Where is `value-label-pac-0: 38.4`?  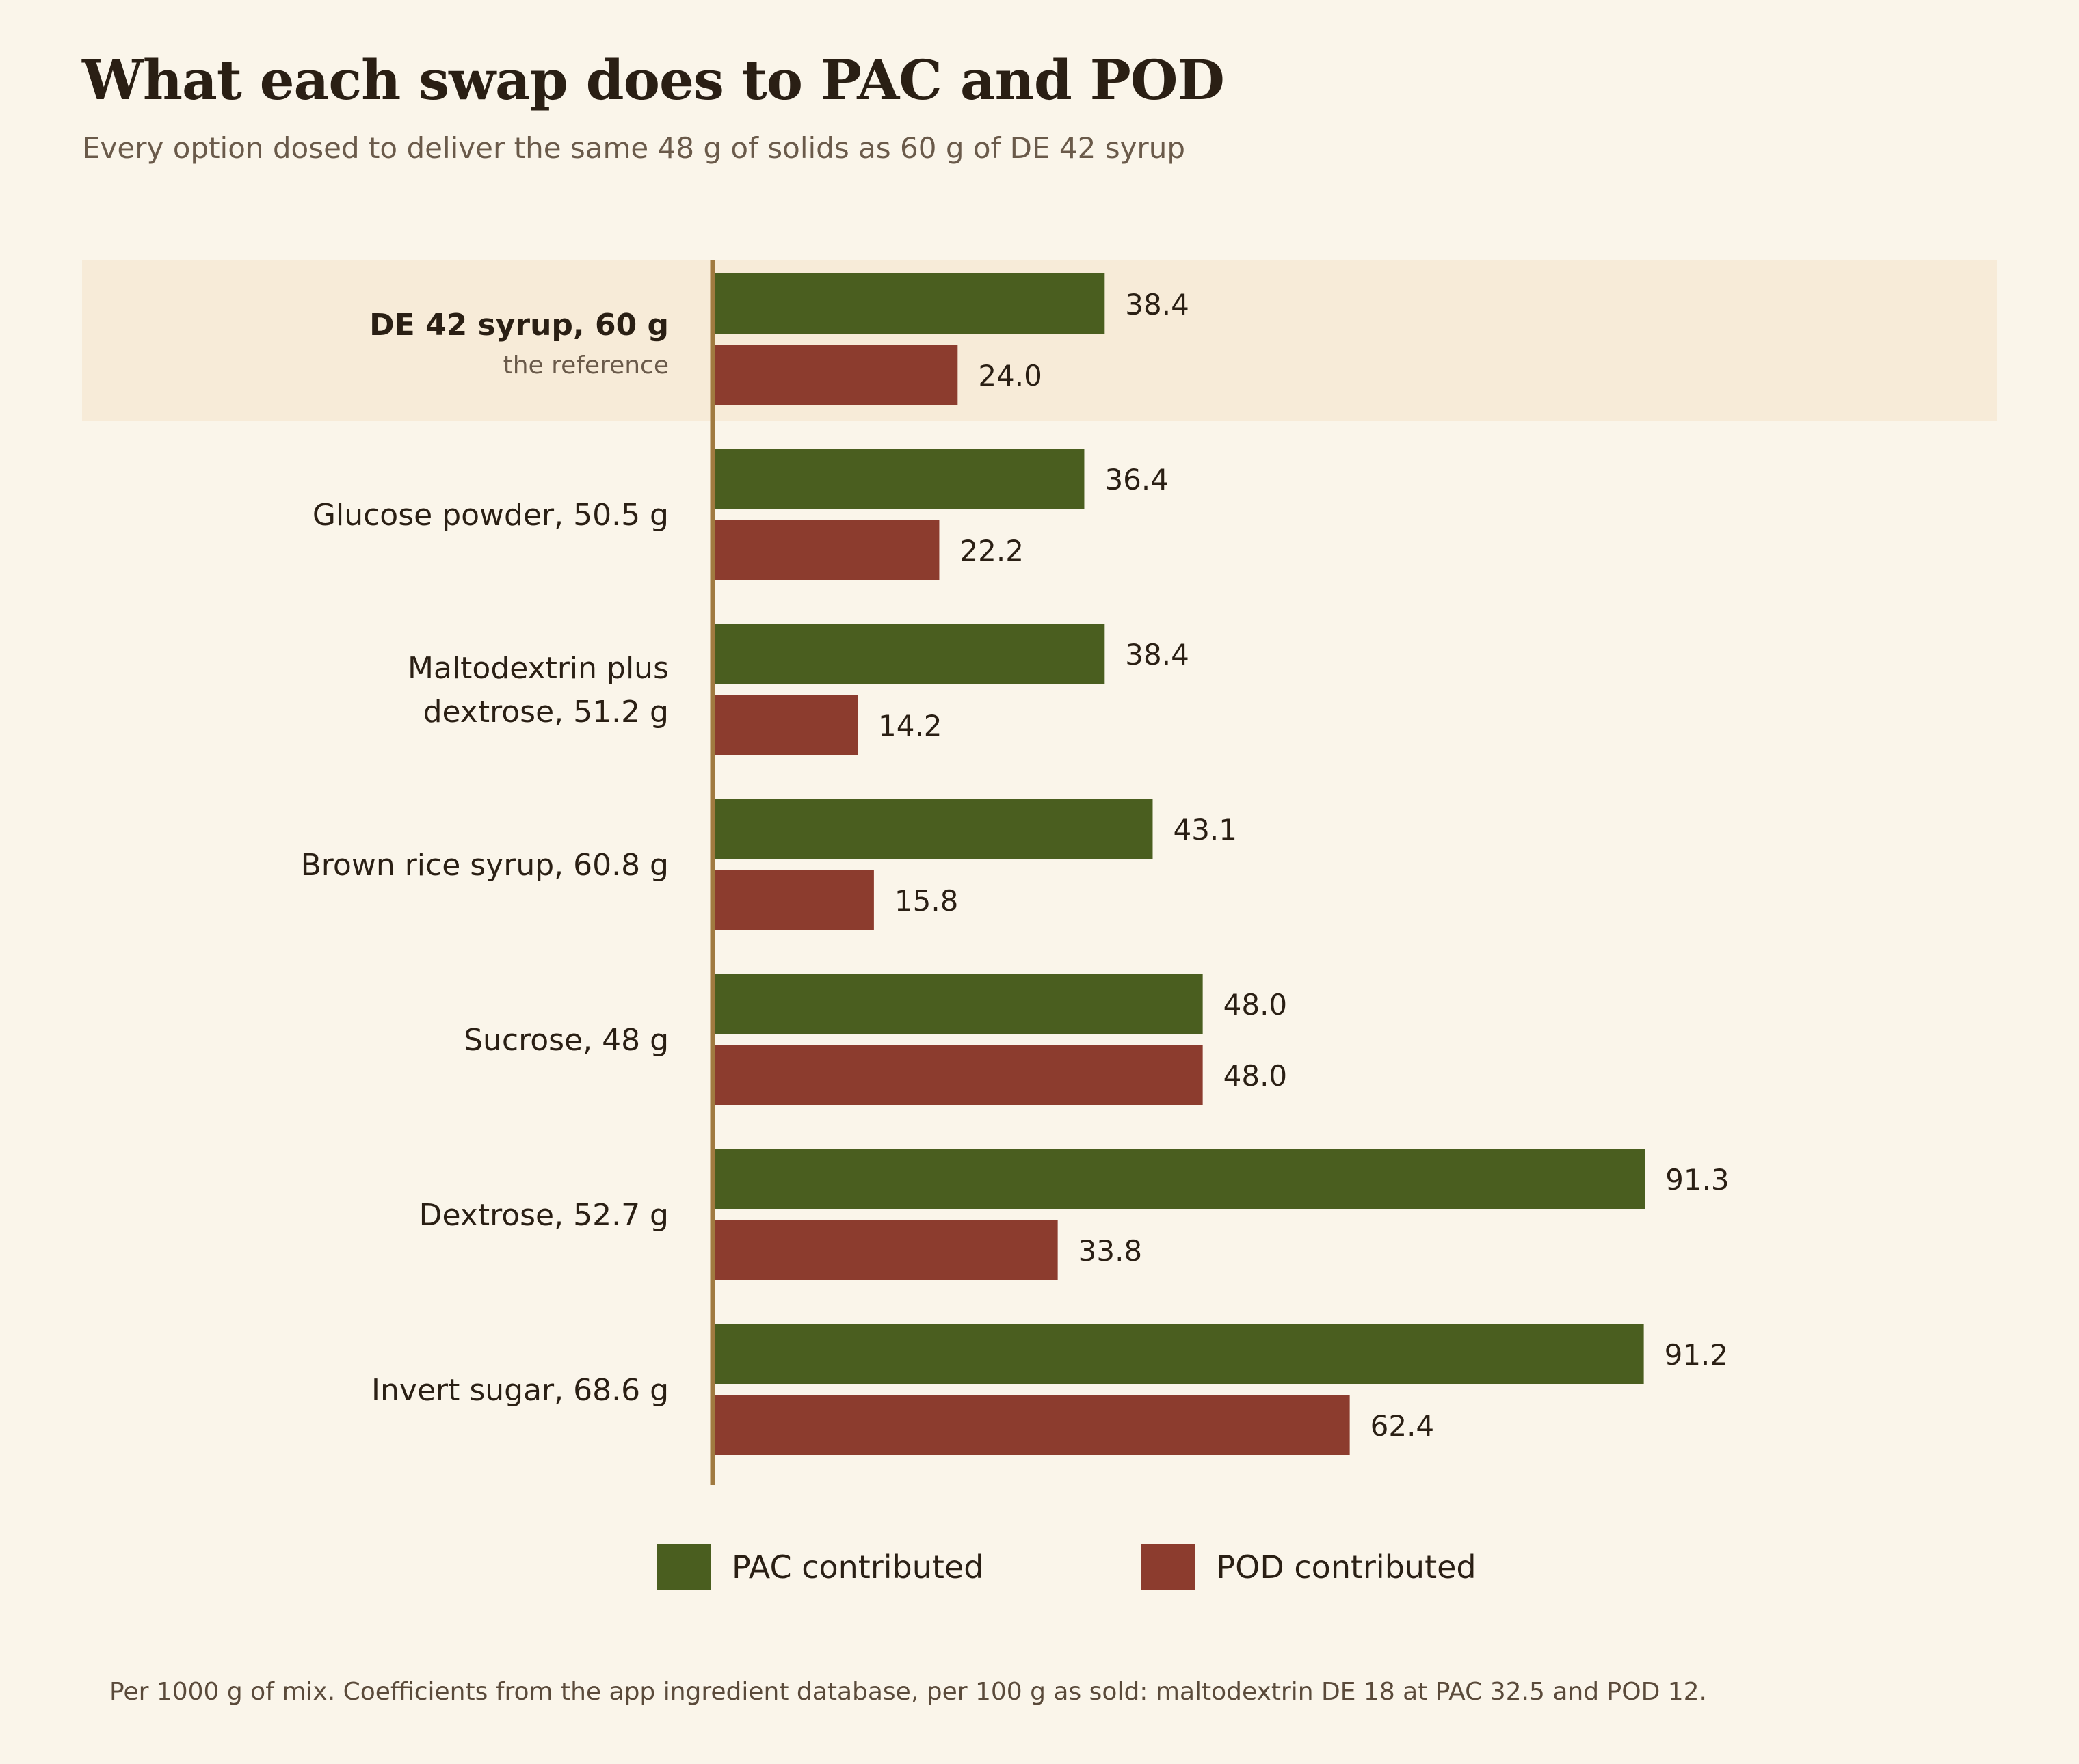 value-label-pac-0: 38.4 is located at coordinates (1157, 304).